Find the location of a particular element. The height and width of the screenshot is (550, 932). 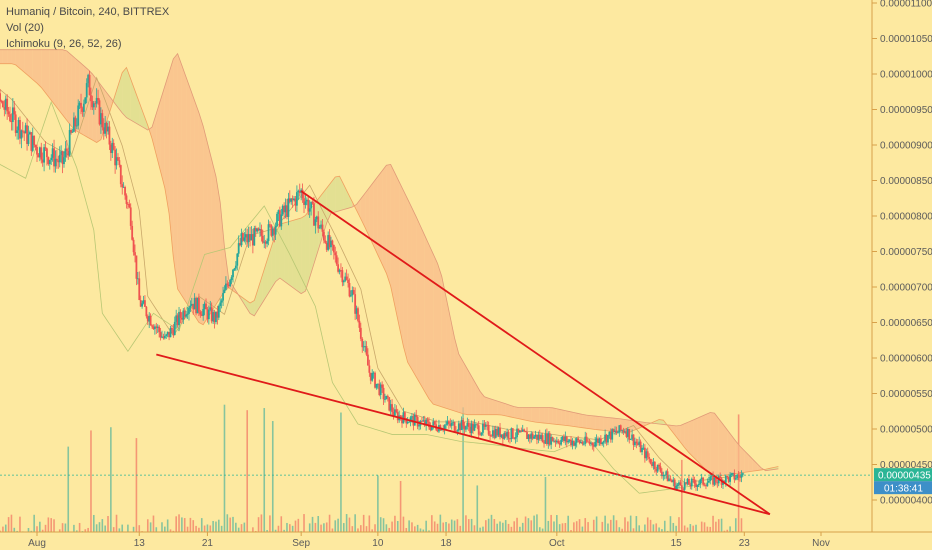

symbol-title: Humaniq / Bitcoin, 240, BITTREX is located at coordinates (88, 12).